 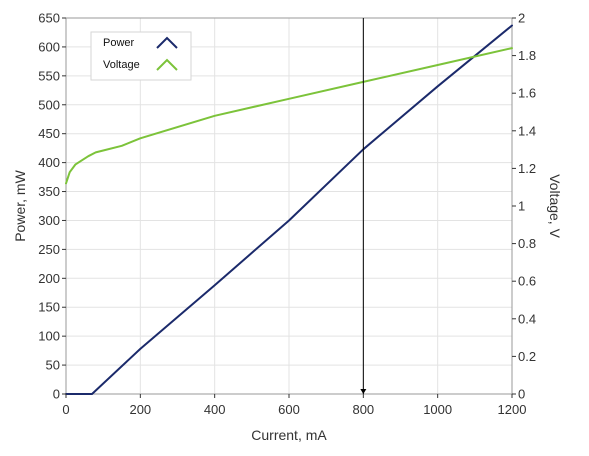 What do you see at coordinates (140, 409) in the screenshot?
I see `x-tick-label: 200` at bounding box center [140, 409].